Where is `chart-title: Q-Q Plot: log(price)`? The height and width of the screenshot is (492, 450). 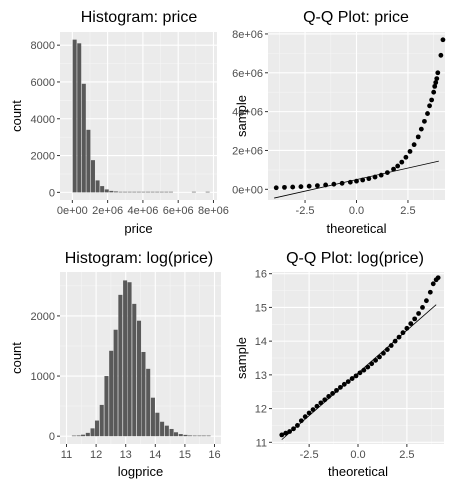 chart-title: Q-Q Plot: log(price) is located at coordinates (355, 258).